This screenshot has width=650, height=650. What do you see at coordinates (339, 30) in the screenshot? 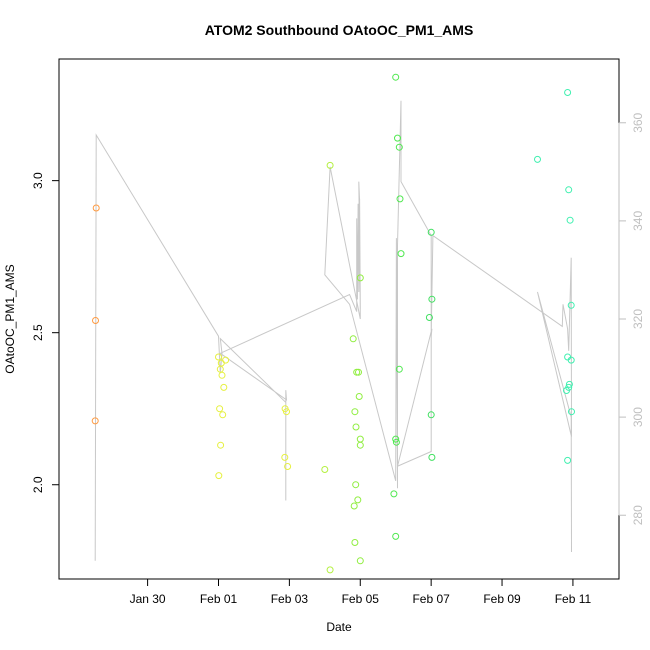
I see `chart-title: ATOM2 Southbound OAtoOC_PM1_AMS` at bounding box center [339, 30].